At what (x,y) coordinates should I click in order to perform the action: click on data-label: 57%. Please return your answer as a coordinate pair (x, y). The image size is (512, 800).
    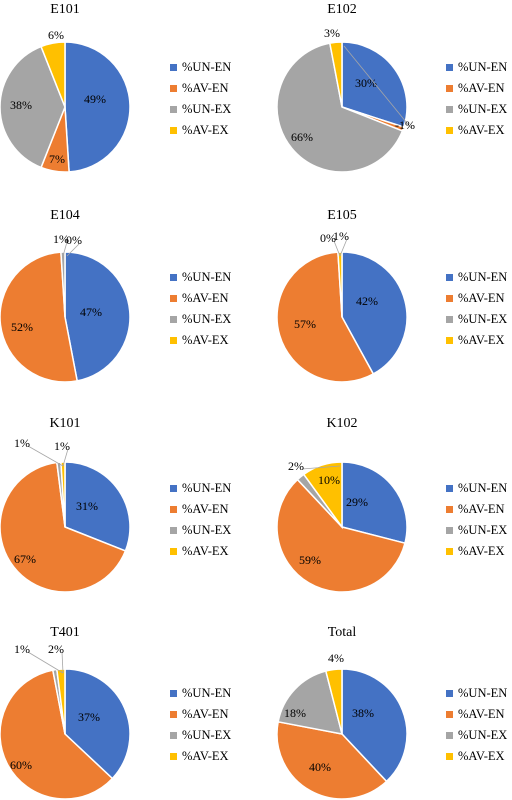
    Looking at the image, I should click on (305, 324).